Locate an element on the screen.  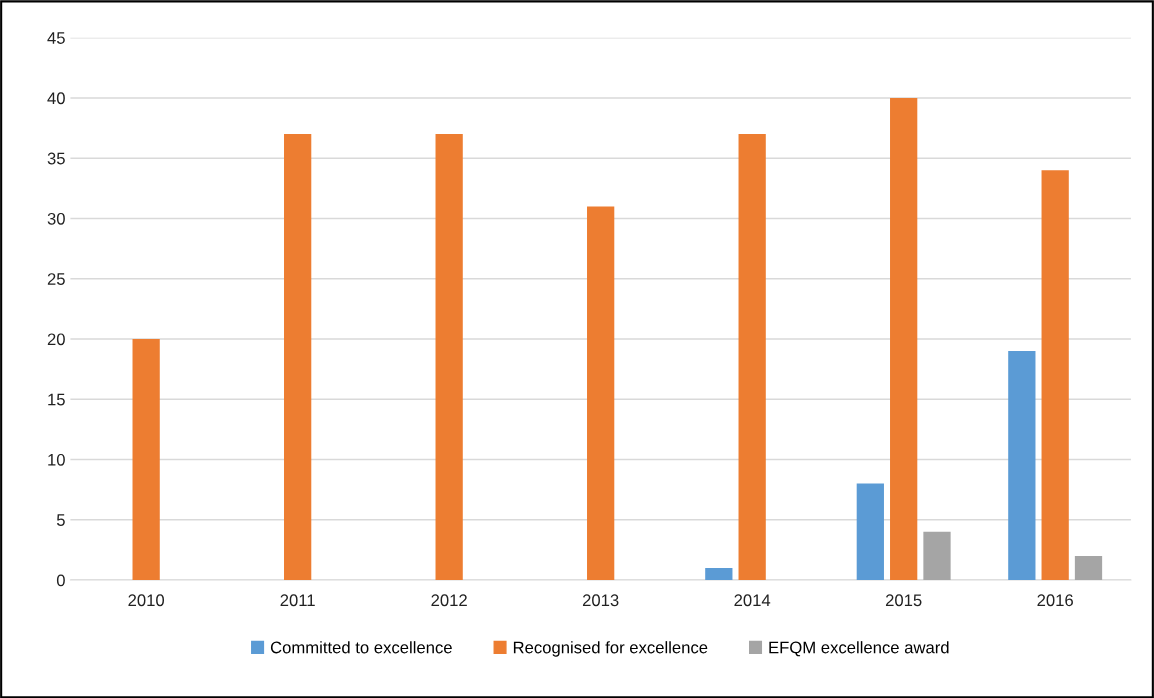
y-tick-label: 10 is located at coordinates (56, 459).